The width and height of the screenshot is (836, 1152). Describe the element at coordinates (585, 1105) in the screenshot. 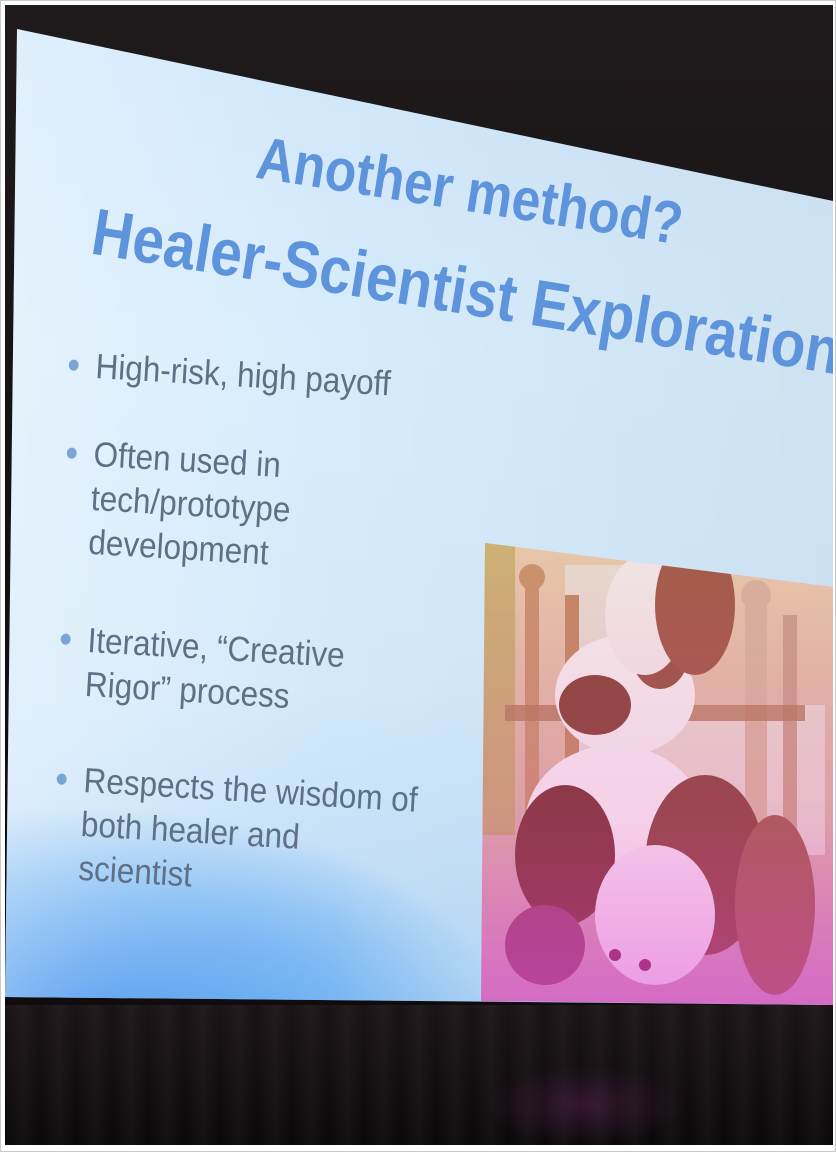

I see `stage-glow` at that location.